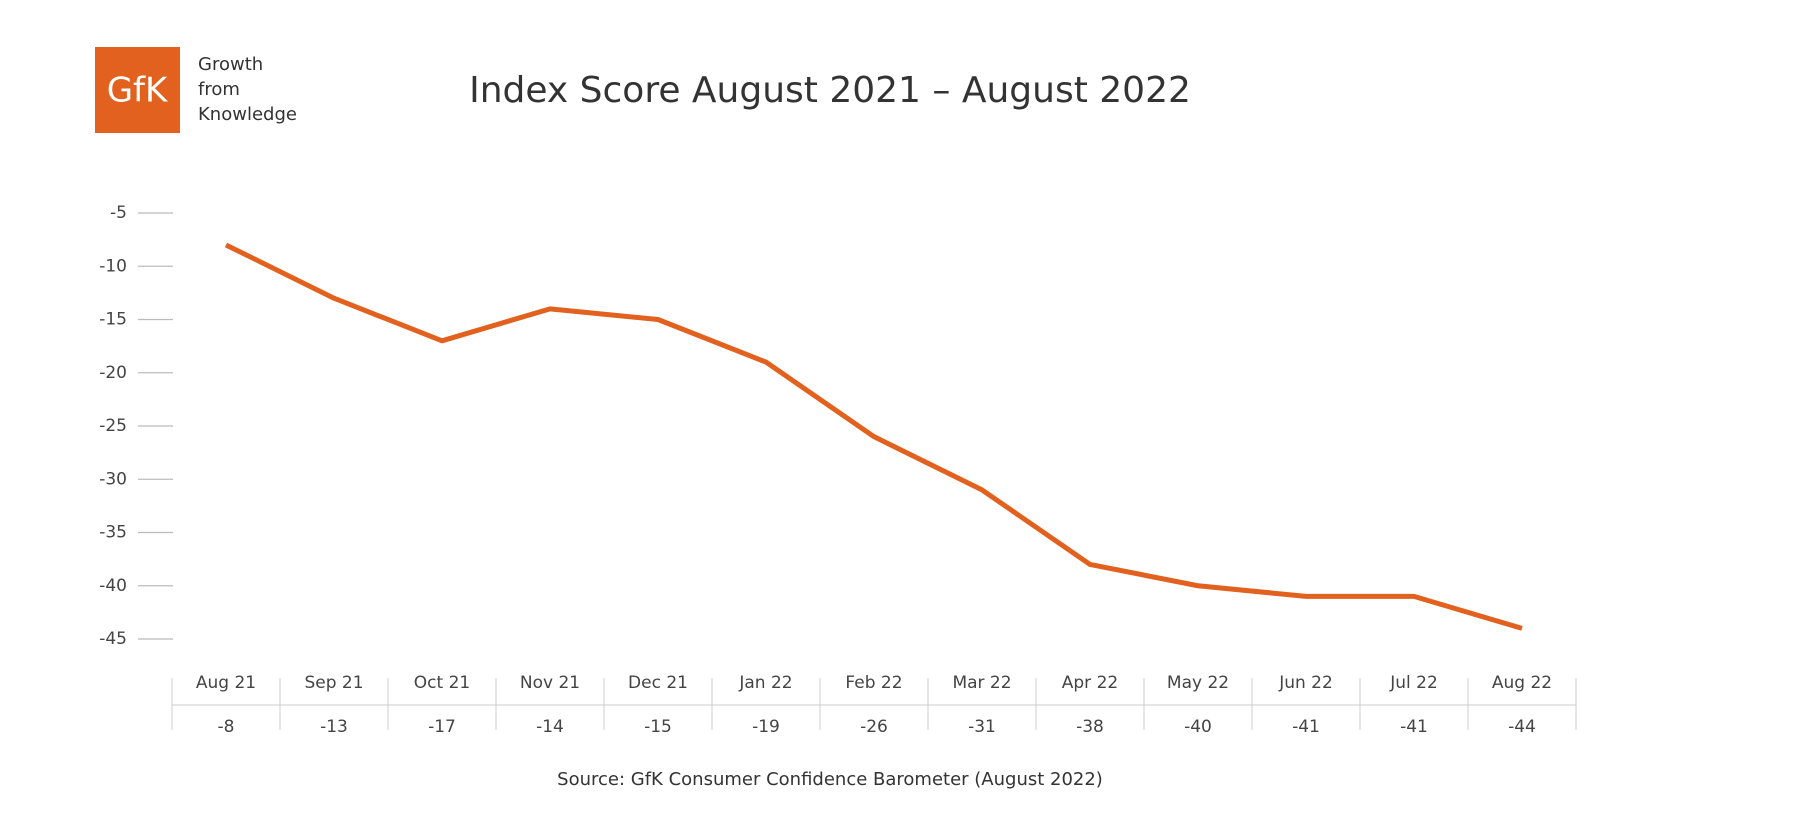  What do you see at coordinates (1198, 683) in the screenshot?
I see `x-tick-label: May 22` at bounding box center [1198, 683].